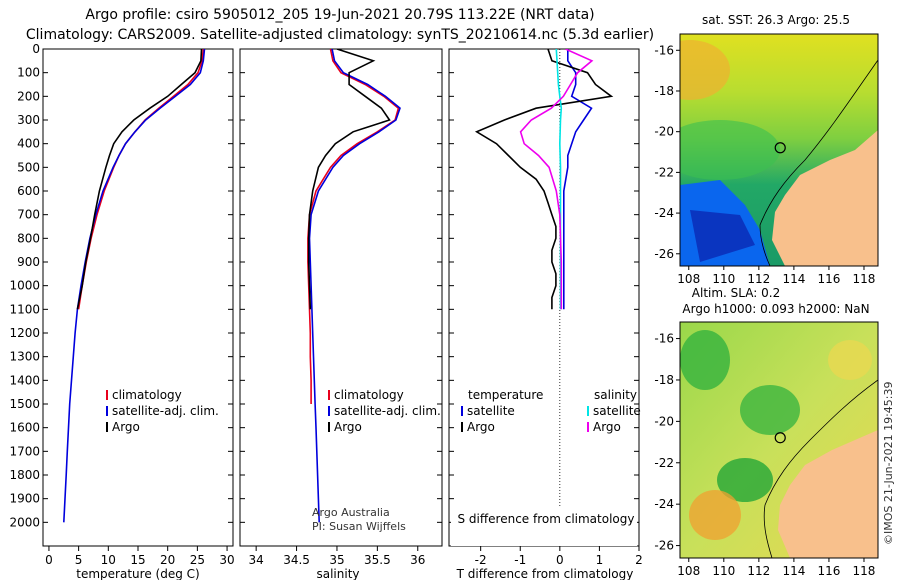 The width and height of the screenshot is (900, 580). I want to click on x-tick-label: -1, so click(520, 560).